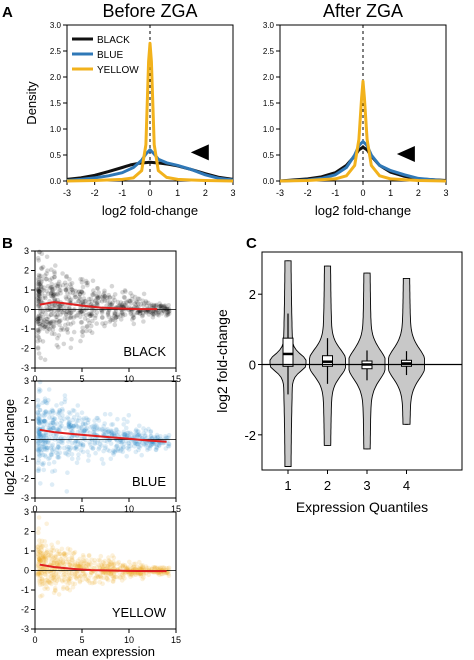 This screenshot has width=474, height=660. What do you see at coordinates (252, 294) in the screenshot?
I see `y-tick-label: 2` at bounding box center [252, 294].